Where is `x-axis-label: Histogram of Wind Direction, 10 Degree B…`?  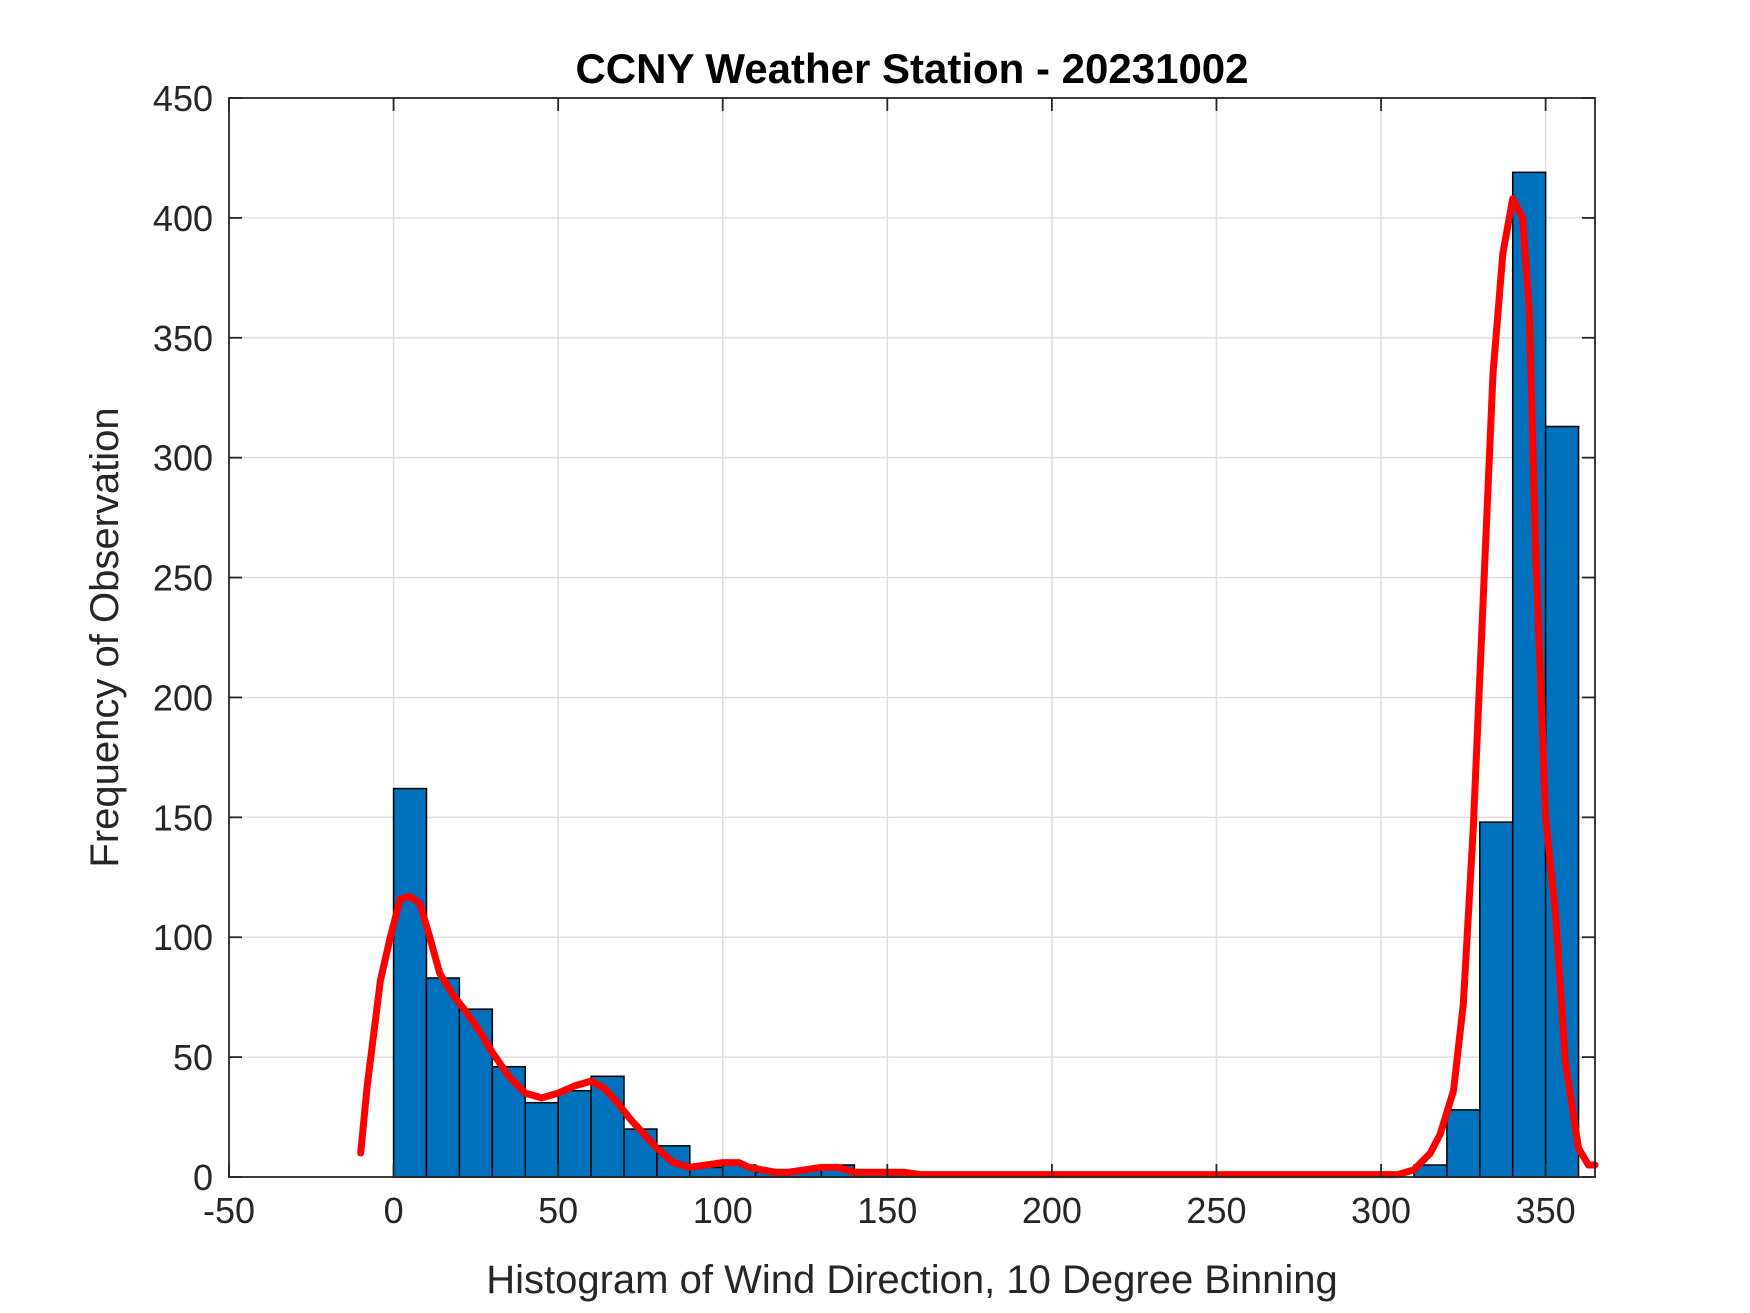 x-axis-label: Histogram of Wind Direction, 10 Degree B… is located at coordinates (912, 1280).